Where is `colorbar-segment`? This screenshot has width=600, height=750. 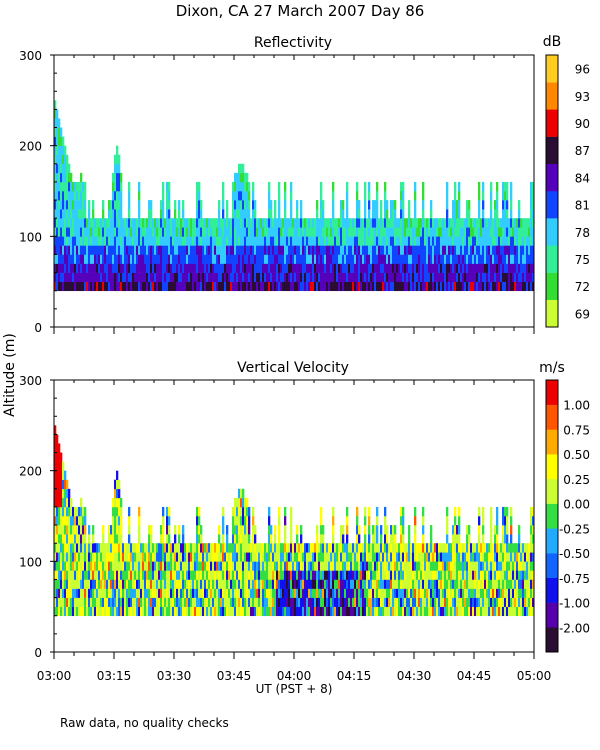
colorbar-segment is located at coordinates (552, 232).